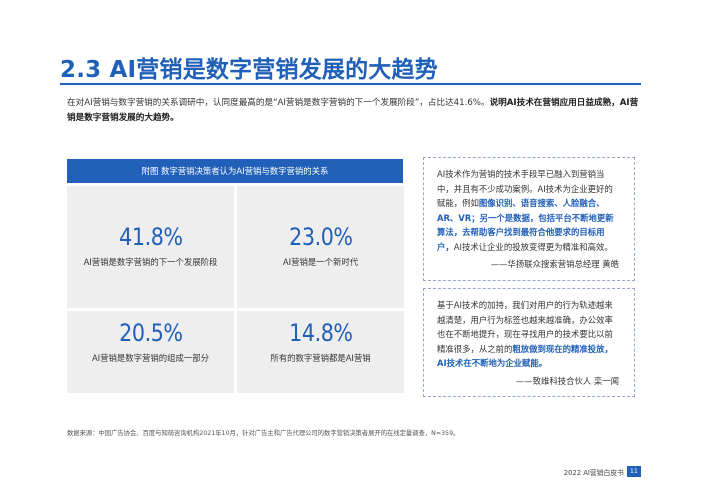 Image resolution: width=703 pixels, height=500 pixels. What do you see at coordinates (554, 264) in the screenshot?
I see `quote-signature: ——华扬联众搜索营销总经理 黄皓` at bounding box center [554, 264].